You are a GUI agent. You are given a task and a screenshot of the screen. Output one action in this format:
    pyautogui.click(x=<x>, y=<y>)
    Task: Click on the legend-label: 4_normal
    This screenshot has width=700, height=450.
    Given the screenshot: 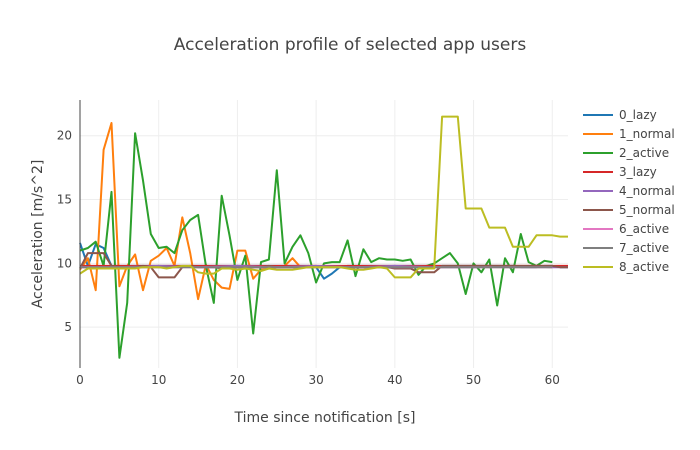 What is the action you would take?
    pyautogui.click(x=647, y=191)
    